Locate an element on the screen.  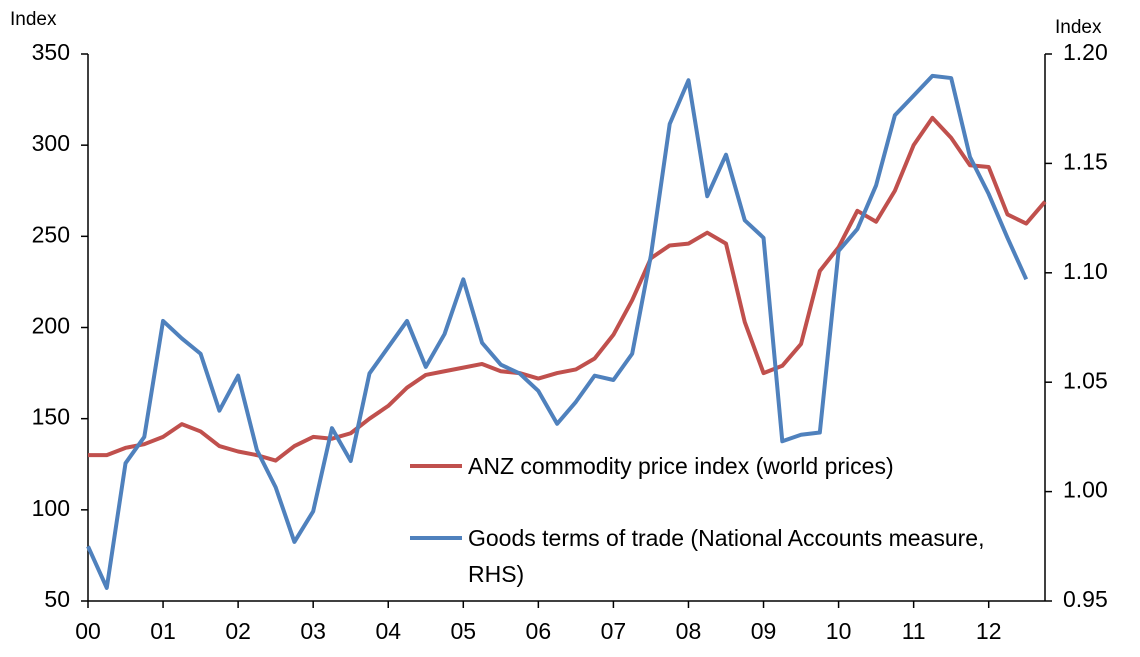
y2-tick-label: 1.20 is located at coordinates (1085, 52).